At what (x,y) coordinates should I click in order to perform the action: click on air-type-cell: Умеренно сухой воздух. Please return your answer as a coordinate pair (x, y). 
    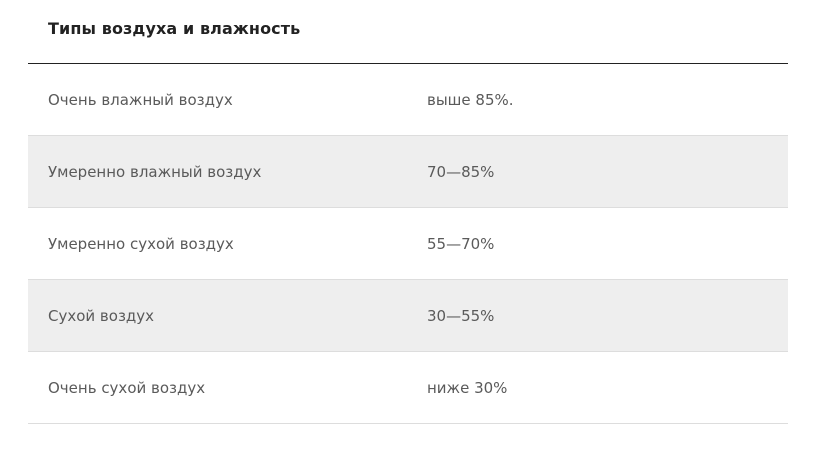
    Looking at the image, I should click on (141, 244).